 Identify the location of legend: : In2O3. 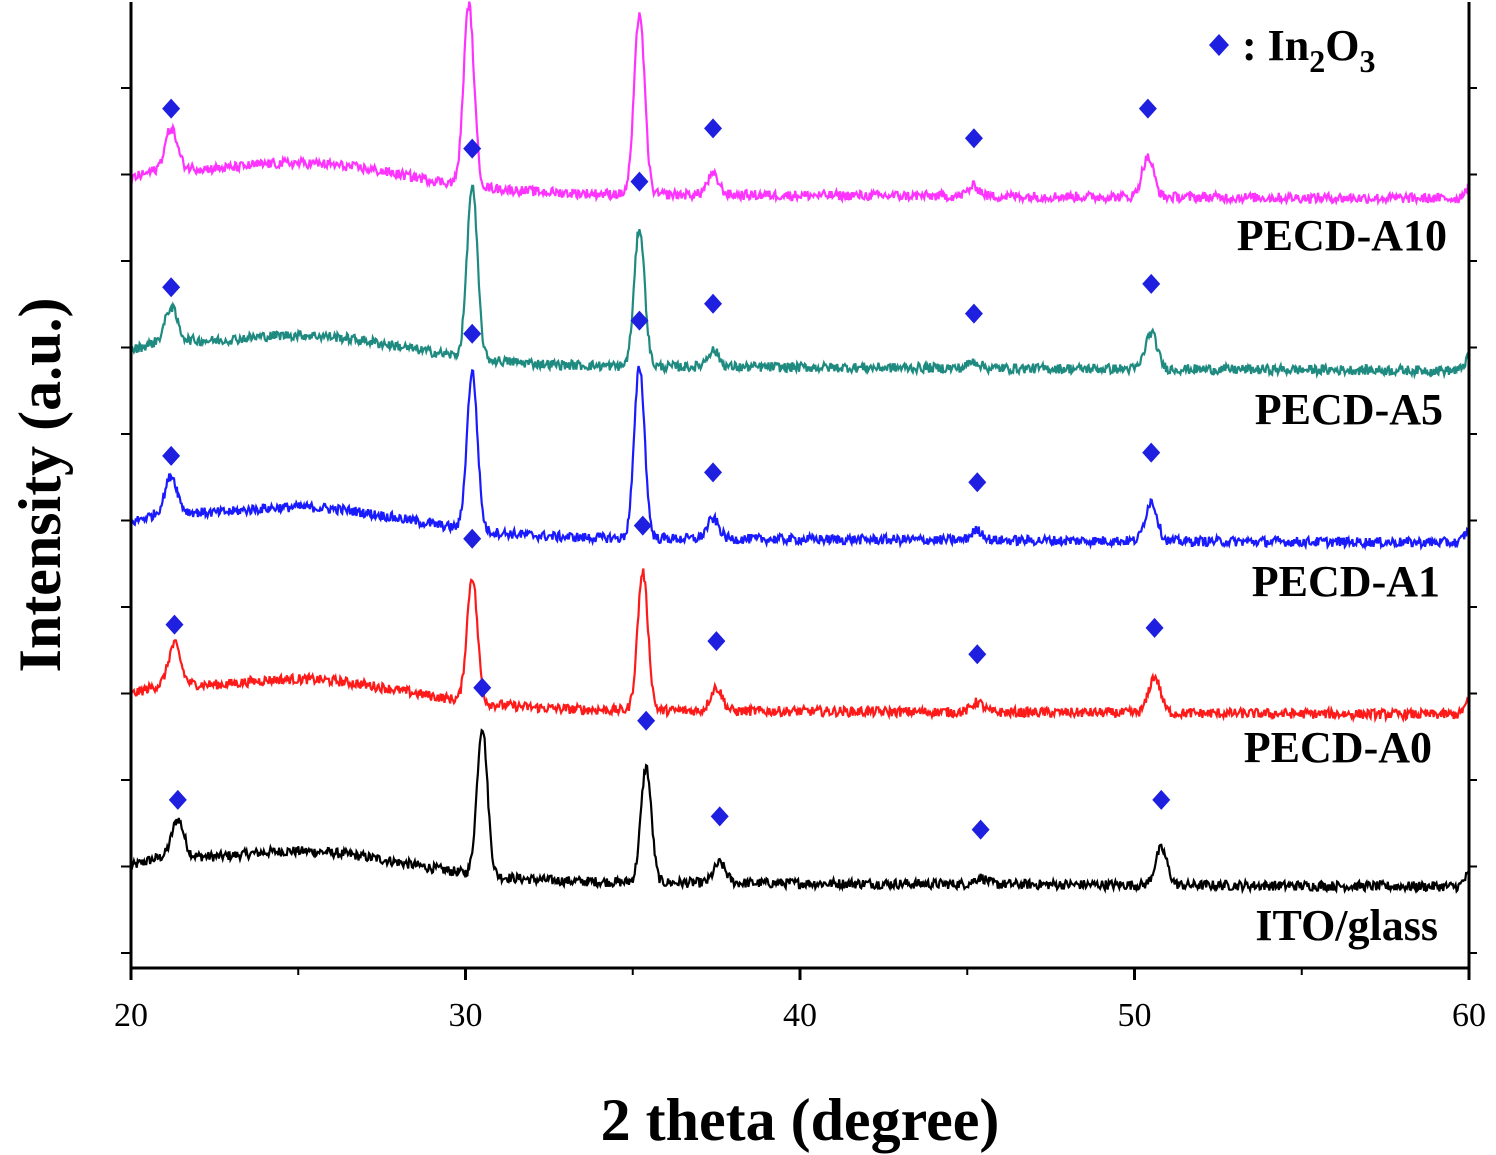
(1292, 50).